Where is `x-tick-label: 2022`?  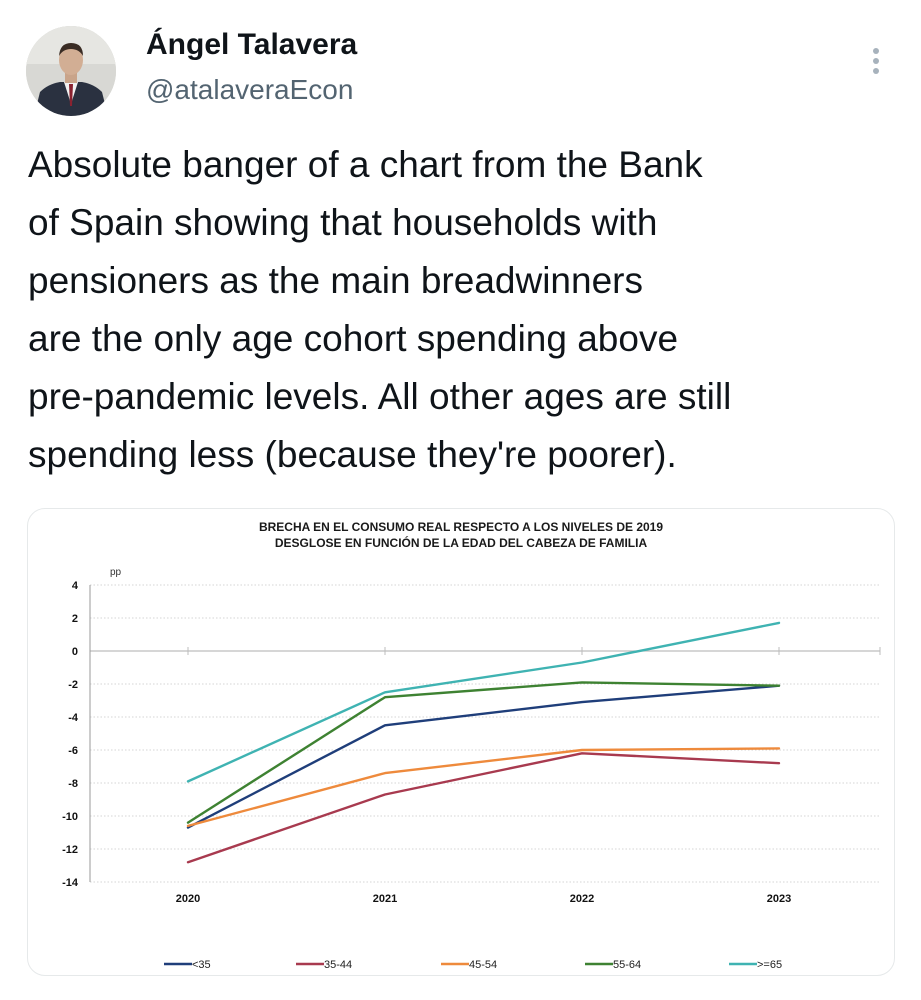 x-tick-label: 2022 is located at coordinates (582, 899).